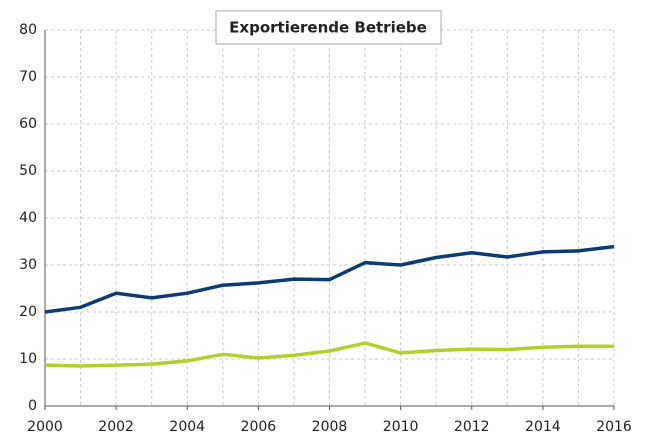 The height and width of the screenshot is (438, 649). I want to click on title-box, so click(328, 27).